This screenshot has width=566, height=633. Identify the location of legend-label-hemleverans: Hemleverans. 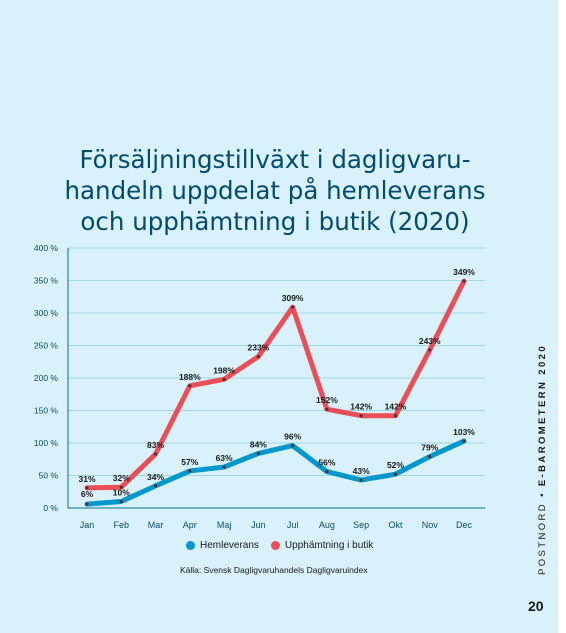
(229, 545).